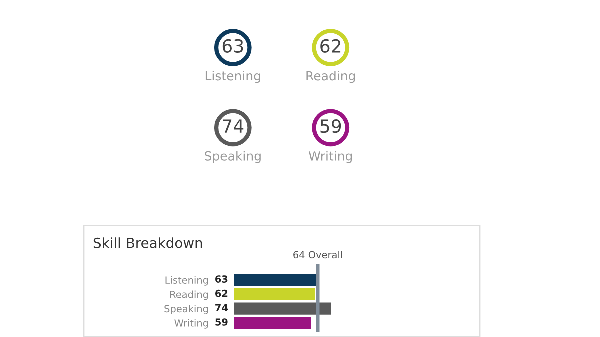 Image resolution: width=600 pixels, height=337 pixels. I want to click on category-label: Speaking, so click(233, 157).